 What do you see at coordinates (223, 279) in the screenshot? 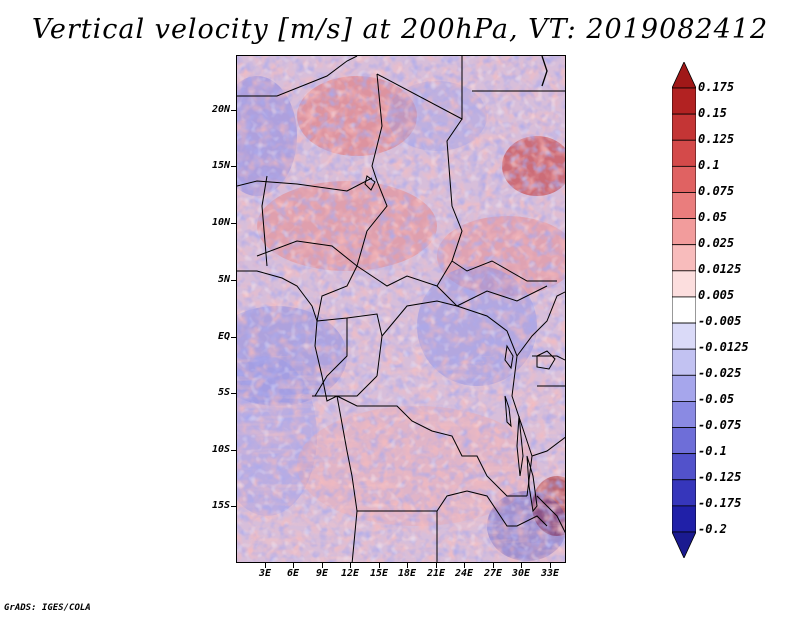
I see `lat-label: 5N` at bounding box center [223, 279].